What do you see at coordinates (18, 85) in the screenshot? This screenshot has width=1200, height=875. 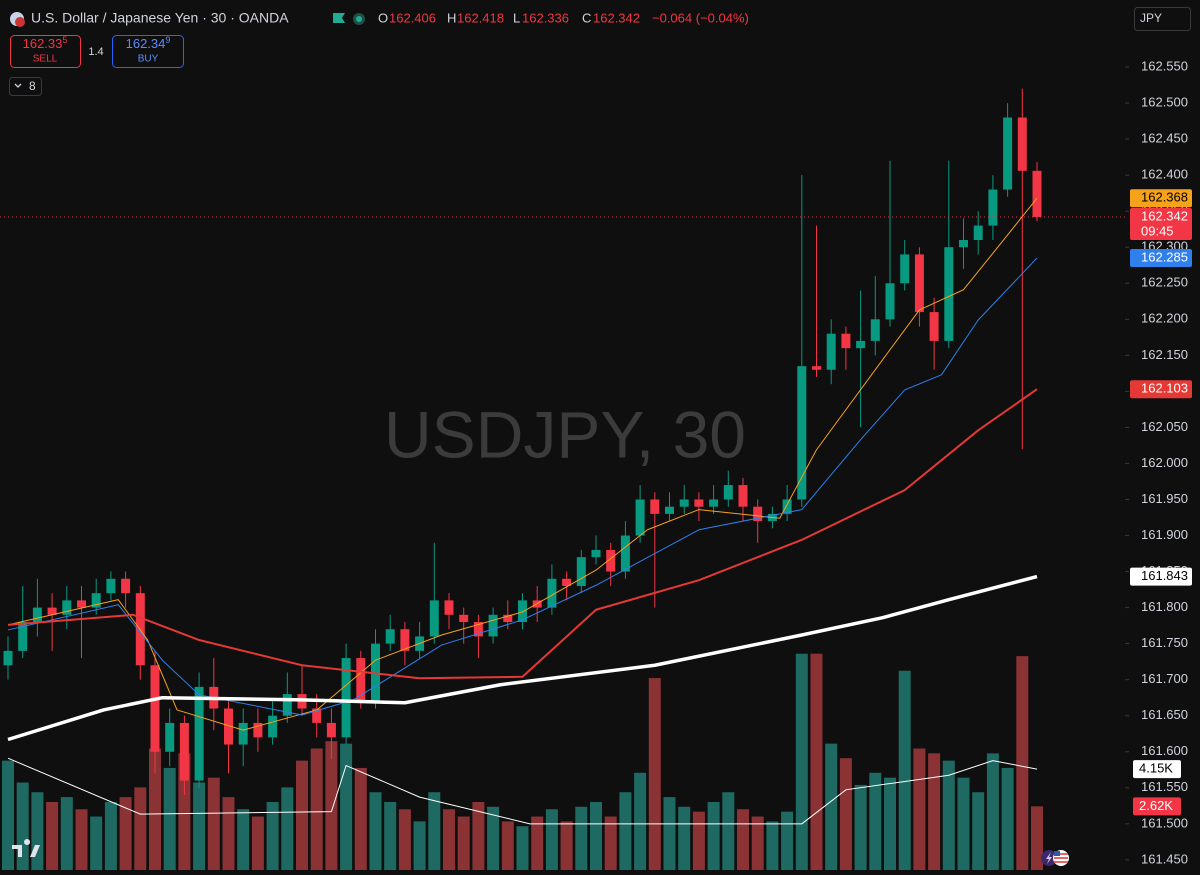 I see `chevron-icon` at bounding box center [18, 85].